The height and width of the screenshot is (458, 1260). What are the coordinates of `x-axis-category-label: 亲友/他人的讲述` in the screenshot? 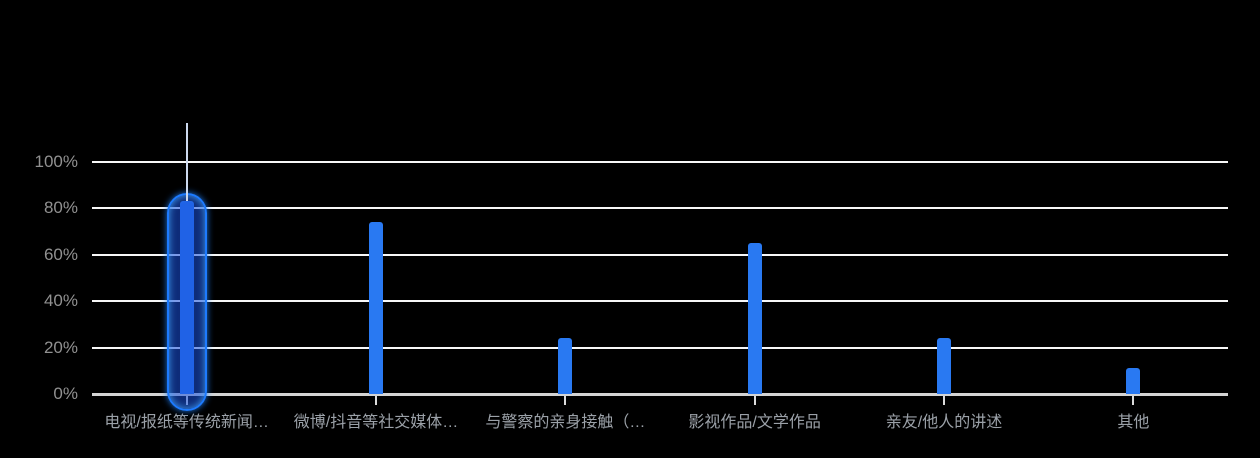 It's located at (944, 422).